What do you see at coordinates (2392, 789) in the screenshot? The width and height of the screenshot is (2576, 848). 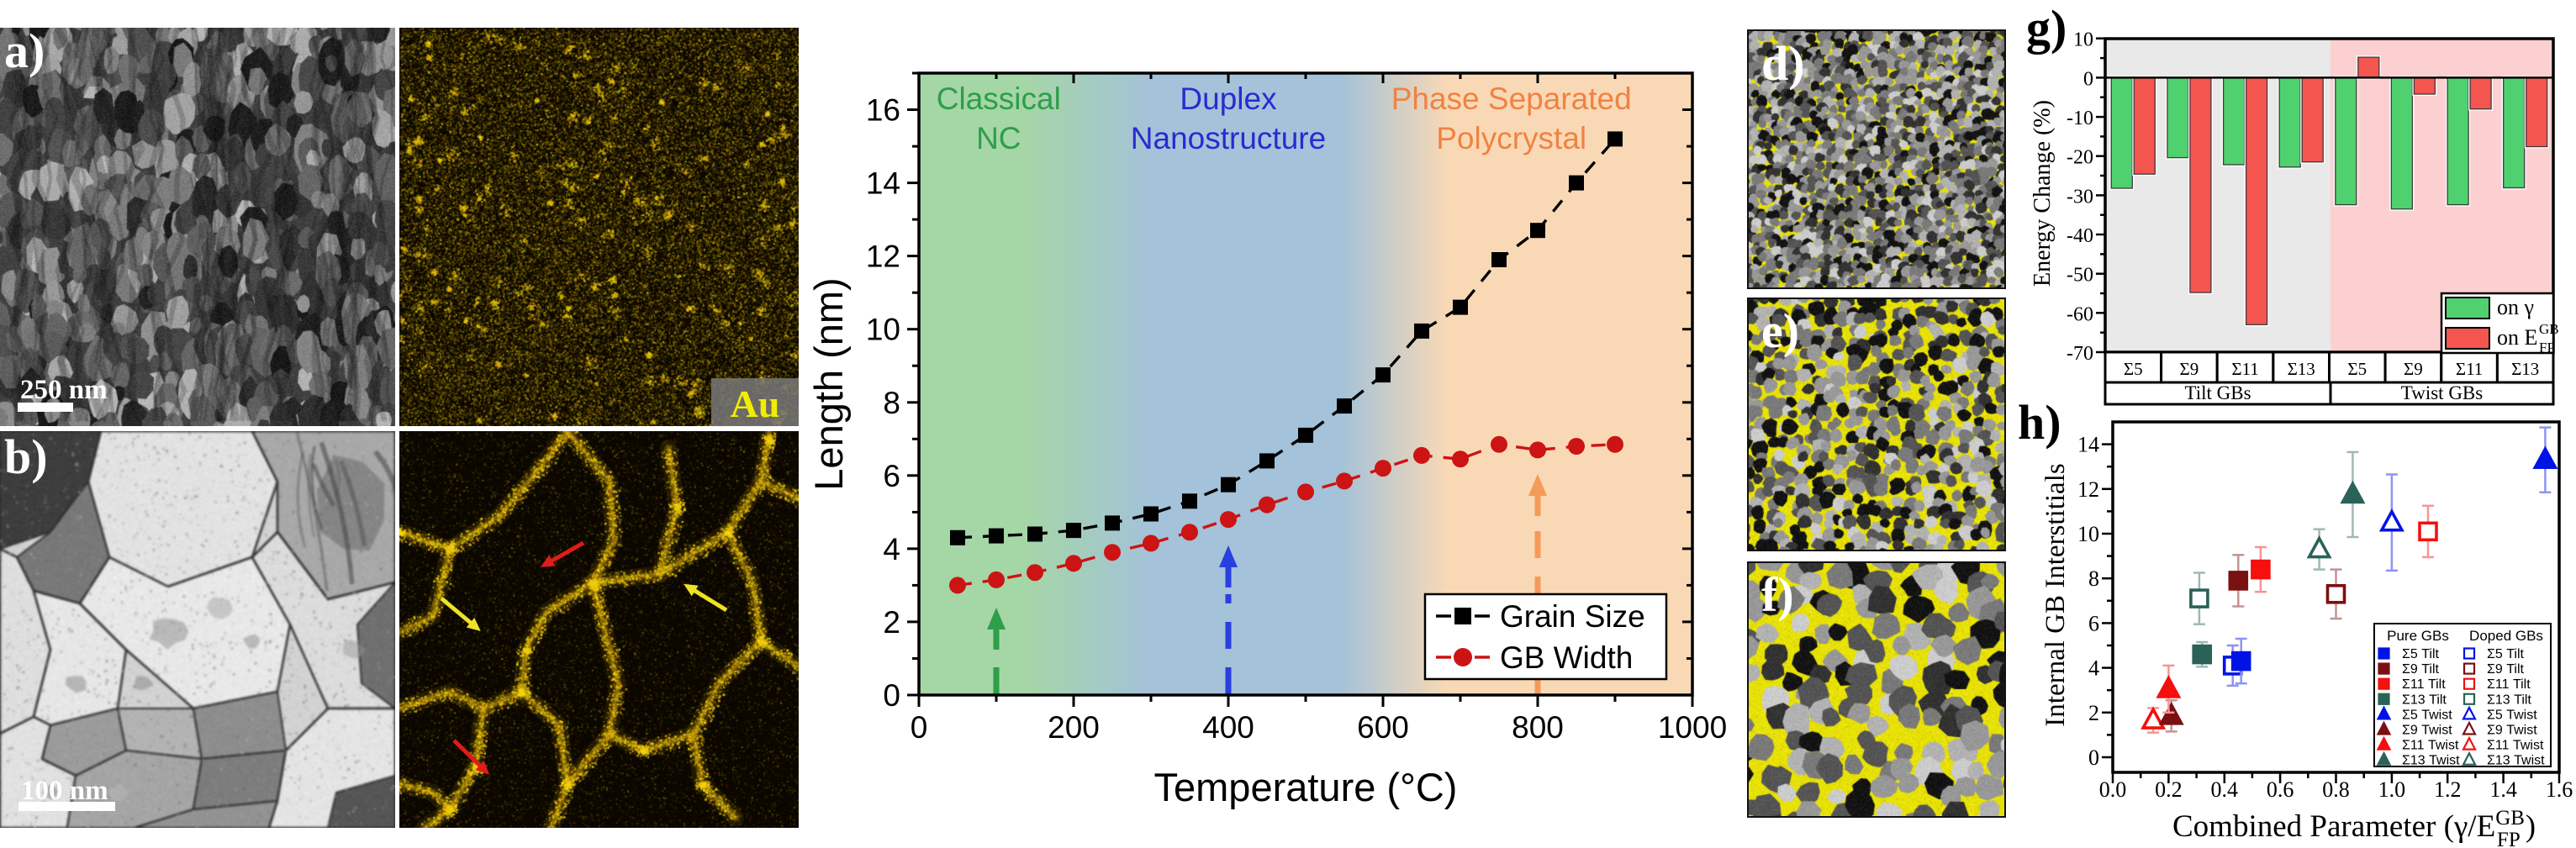 I see `svg-text: 1.0` at bounding box center [2392, 789].